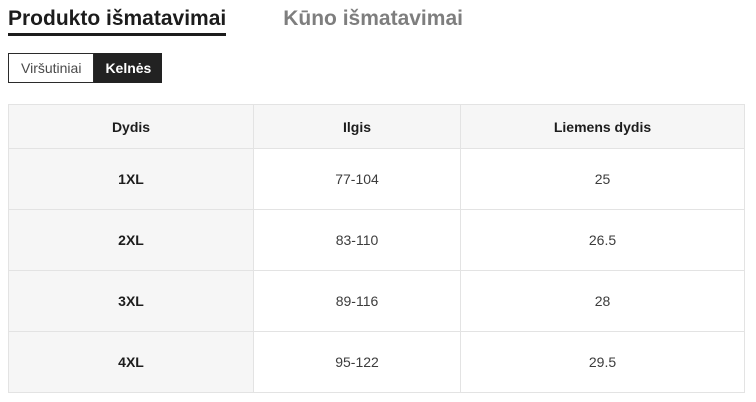 The image size is (756, 402). I want to click on size-cell: 1XL, so click(131, 179).